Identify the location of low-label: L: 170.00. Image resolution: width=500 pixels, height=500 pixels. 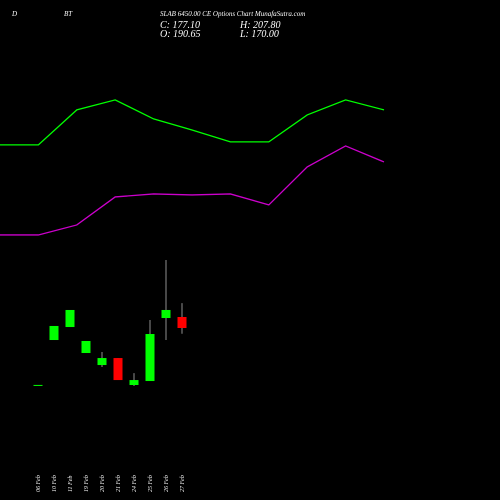
(259, 34).